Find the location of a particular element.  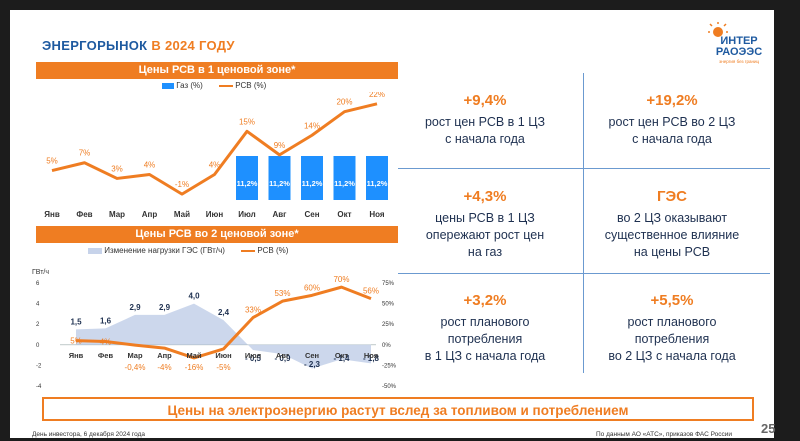

stat-value: +9,4% is located at coordinates (485, 100).